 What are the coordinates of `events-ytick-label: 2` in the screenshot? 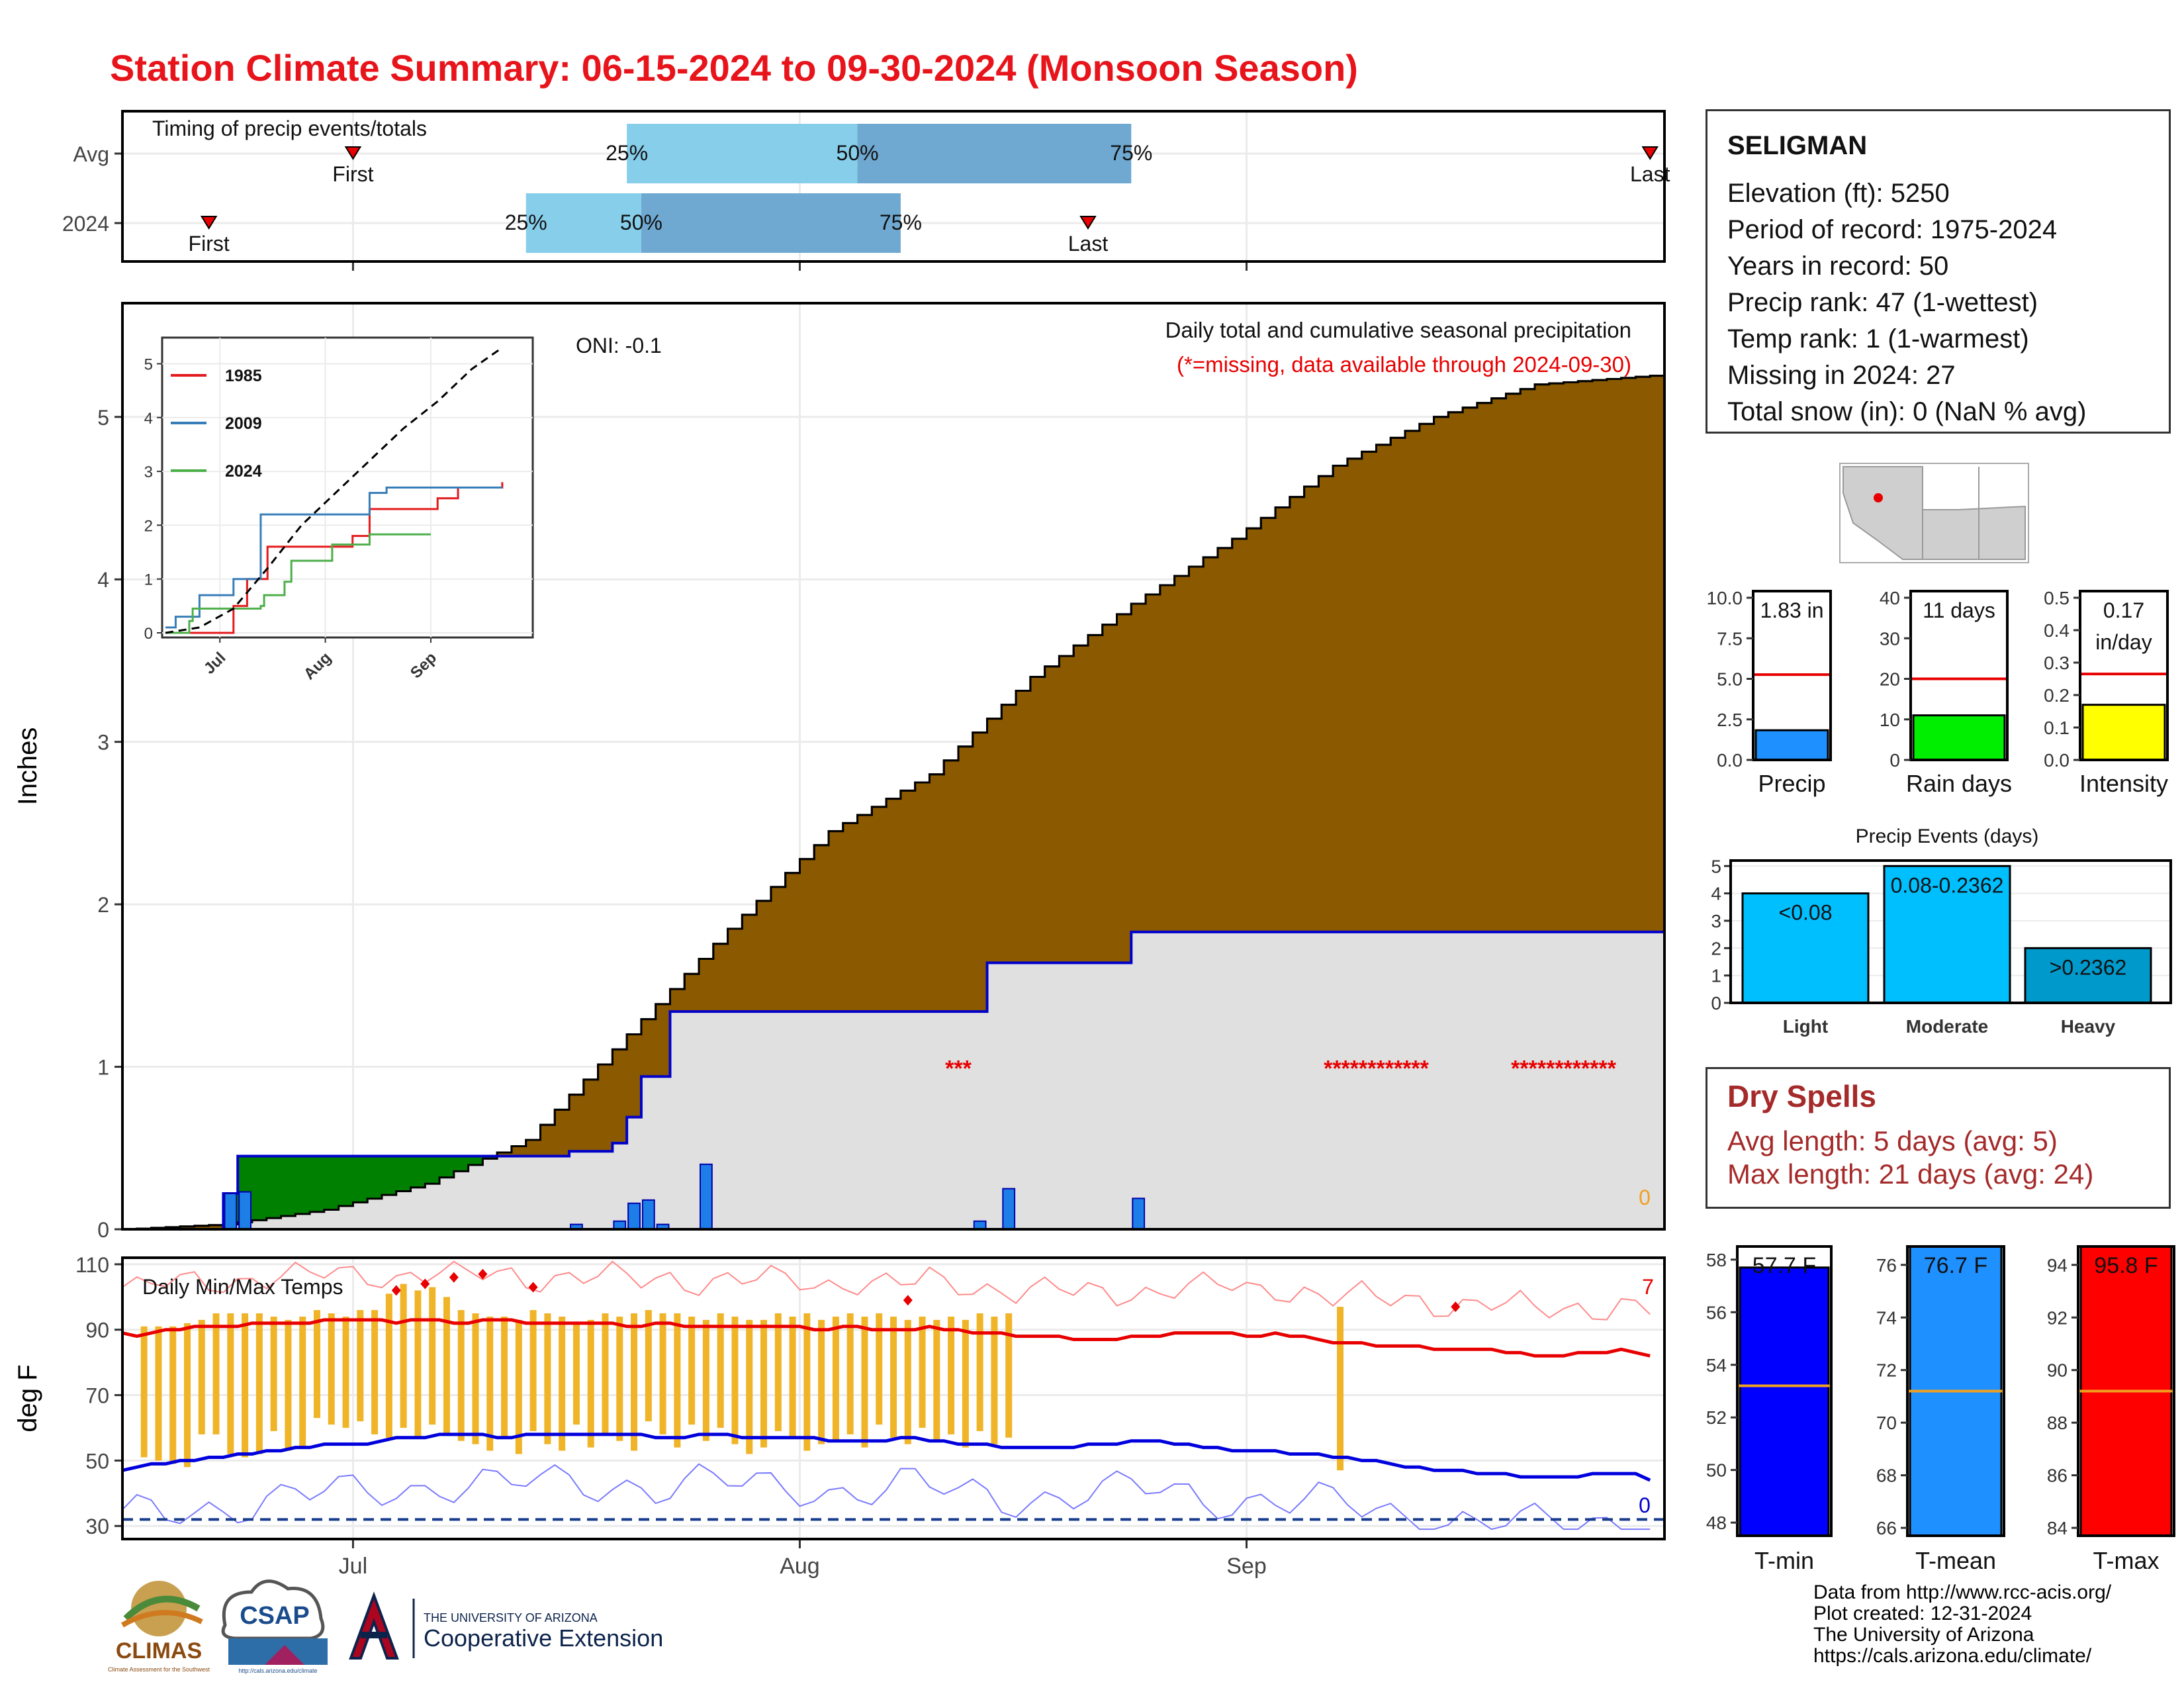 It's located at (1716, 948).